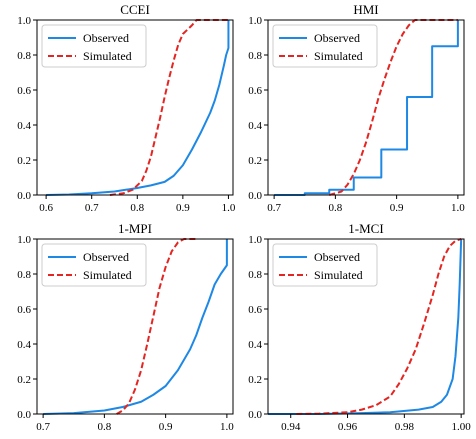 The height and width of the screenshot is (439, 476). I want to click on panel-2-x-tick-label: 0.8, so click(336, 208).